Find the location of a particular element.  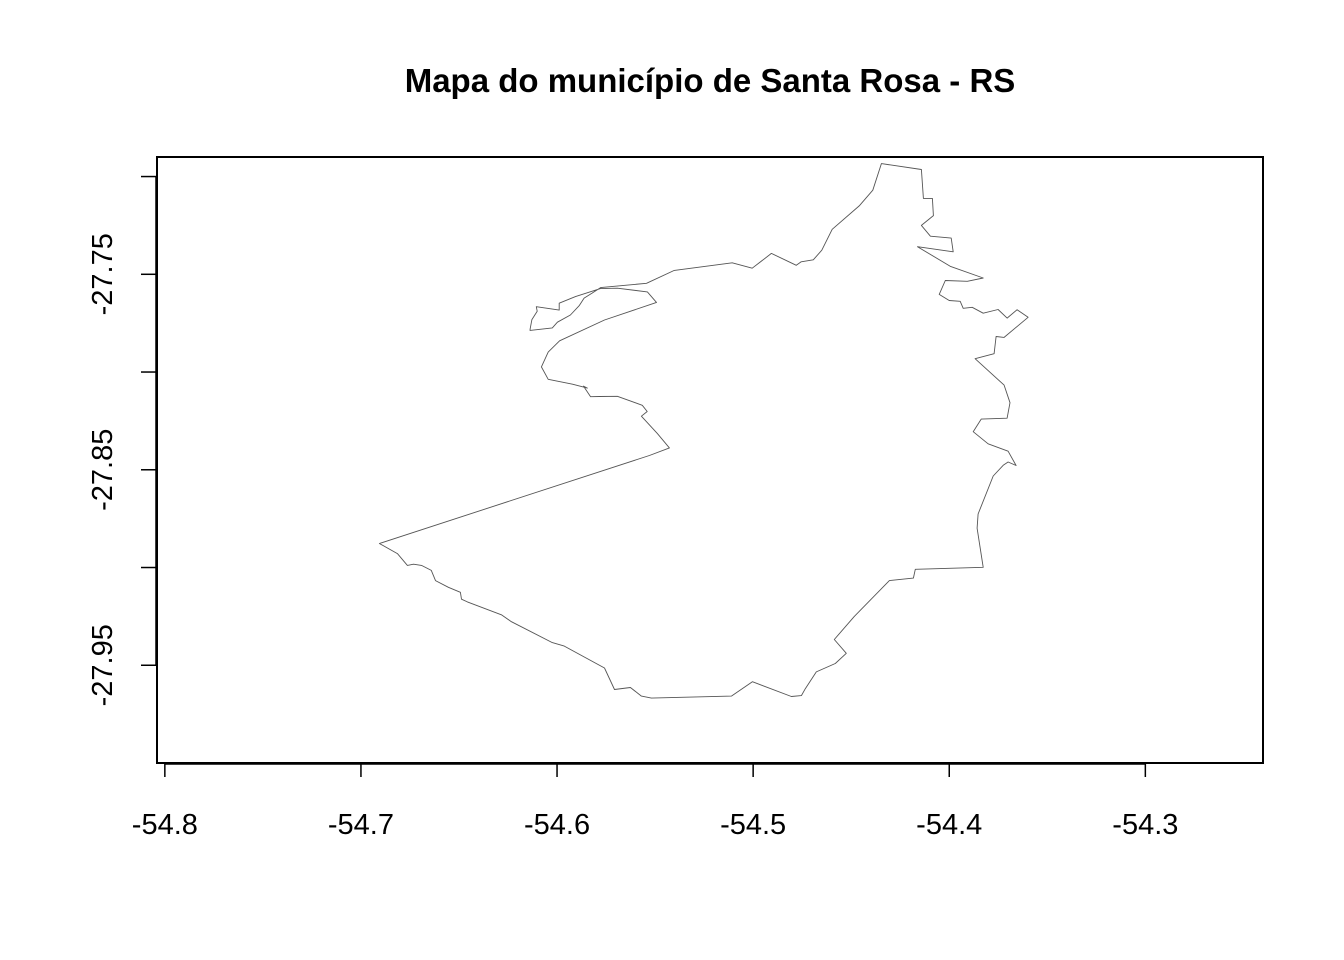

y-tick-label: -27.95 is located at coordinates (103, 665).